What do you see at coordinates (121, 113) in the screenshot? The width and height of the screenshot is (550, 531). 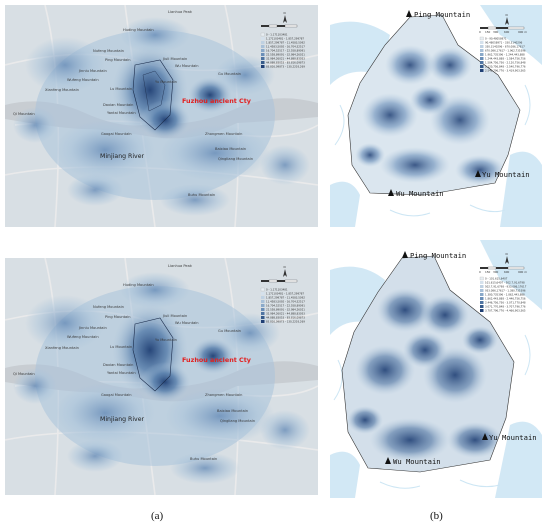 I see `label-yantai-mountain: Yantai Mountain` at bounding box center [121, 113].